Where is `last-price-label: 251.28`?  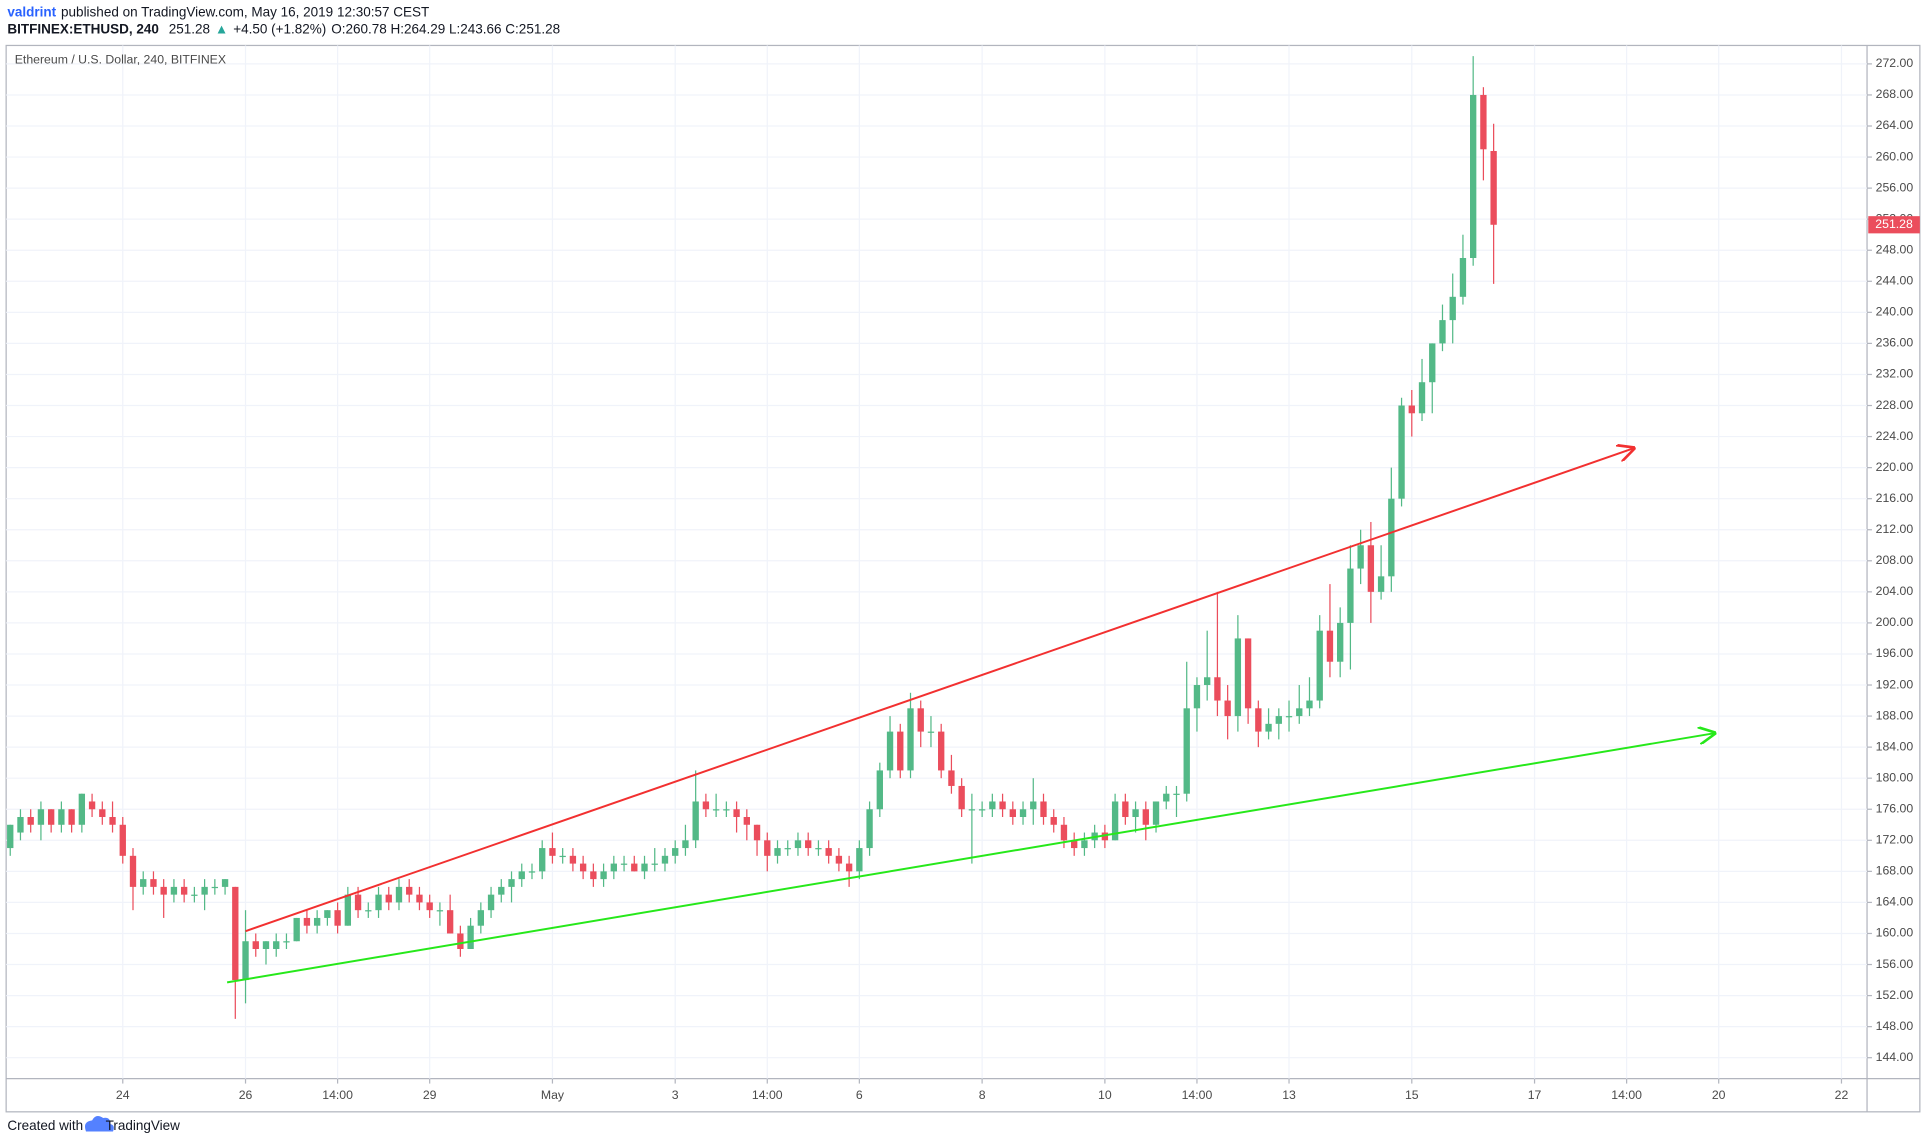
last-price-label: 251.28 is located at coordinates (1894, 224).